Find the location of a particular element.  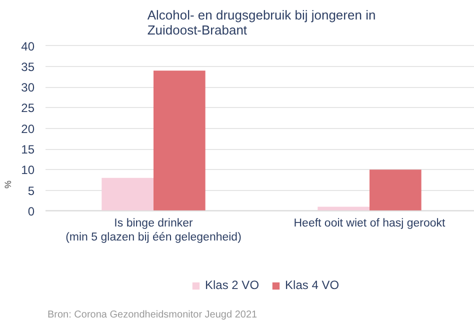

legend-label: Klas 4 VO is located at coordinates (312, 285).